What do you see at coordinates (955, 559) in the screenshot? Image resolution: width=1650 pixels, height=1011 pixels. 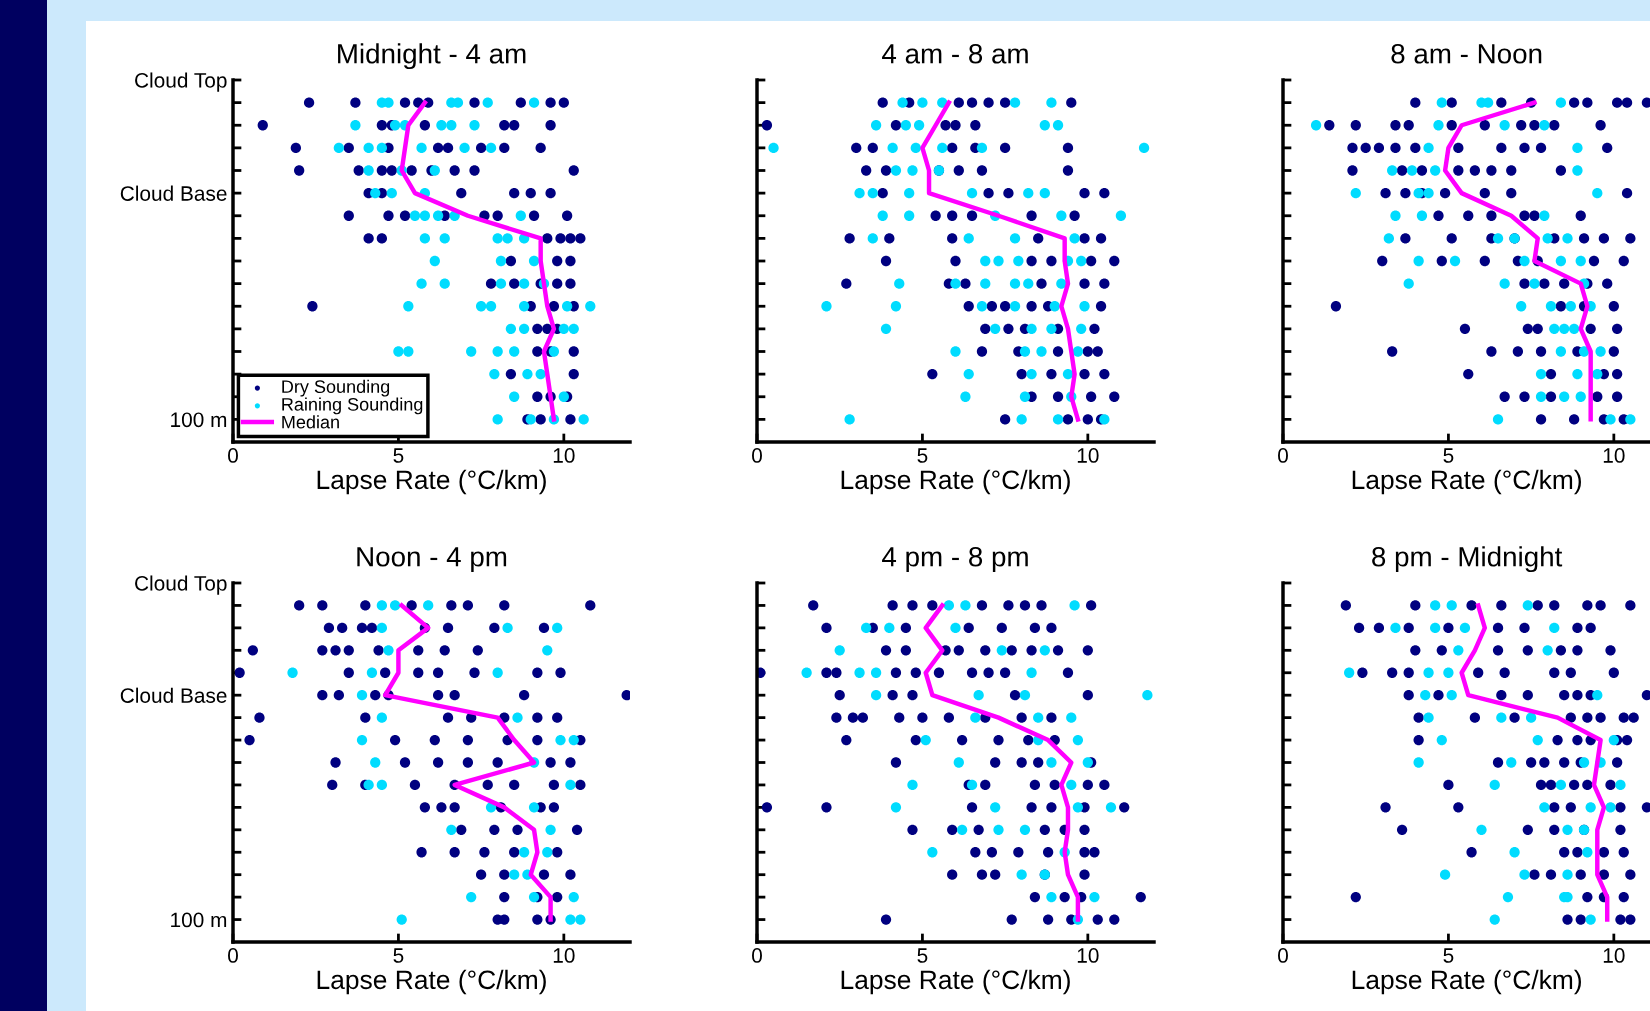 I see `chart-title: 4 pm - 8 pm` at bounding box center [955, 559].